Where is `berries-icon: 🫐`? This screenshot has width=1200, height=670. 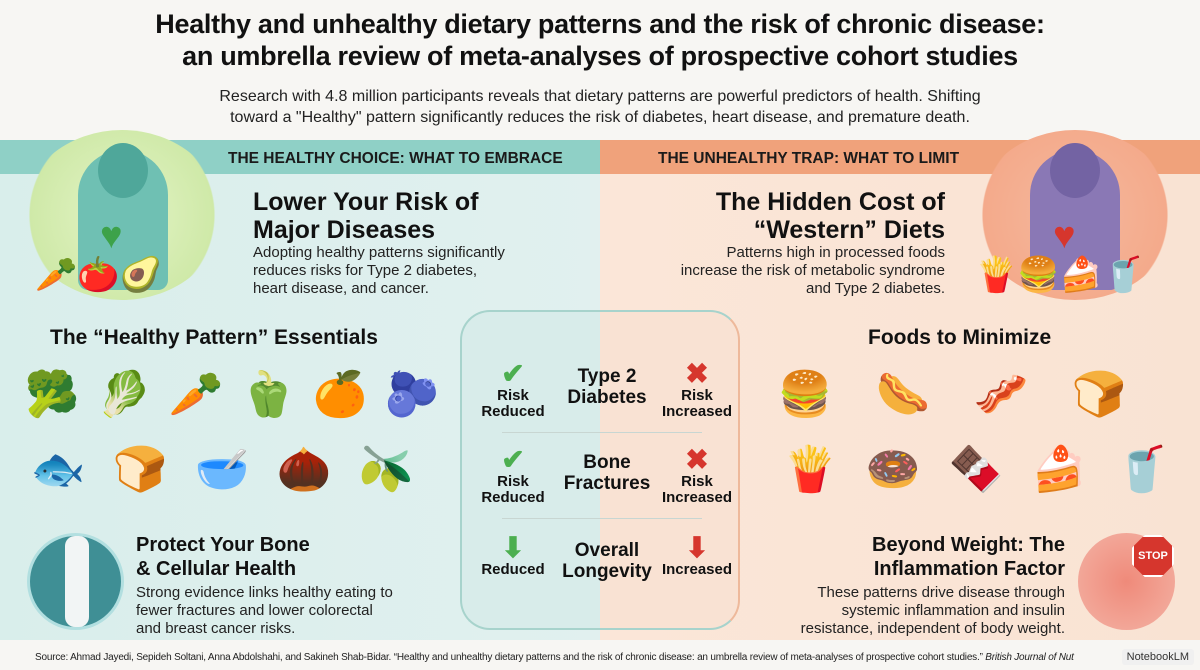
berries-icon: 🫐 is located at coordinates (412, 394).